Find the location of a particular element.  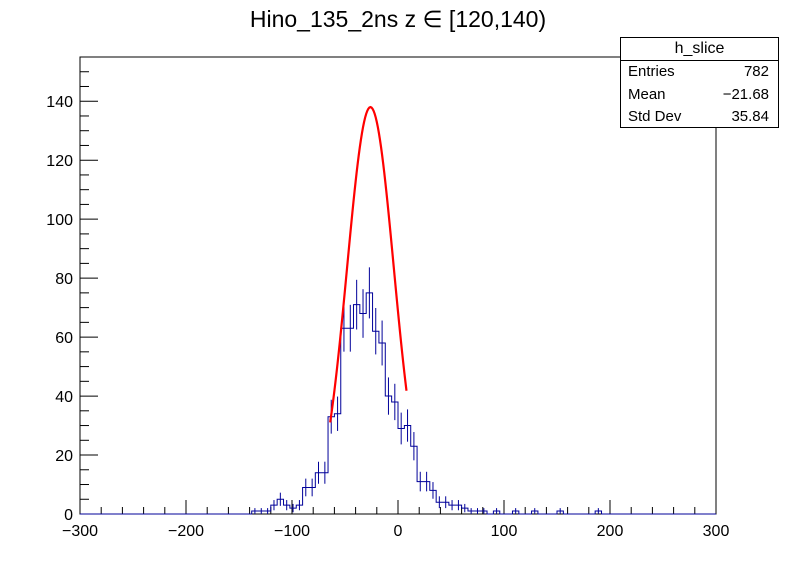

y-tick-label: 20 is located at coordinates (64, 456).